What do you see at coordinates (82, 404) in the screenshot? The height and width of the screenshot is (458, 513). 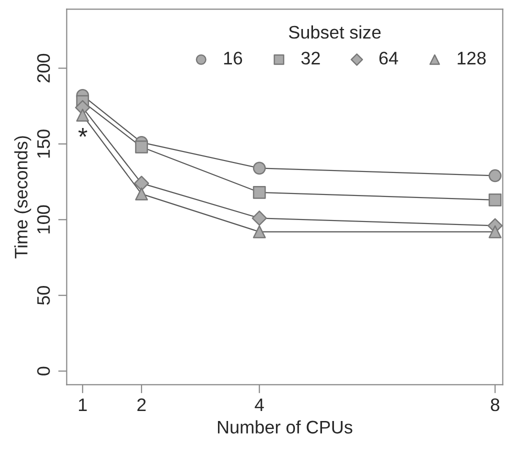 I see `x-tick-label: 1` at bounding box center [82, 404].